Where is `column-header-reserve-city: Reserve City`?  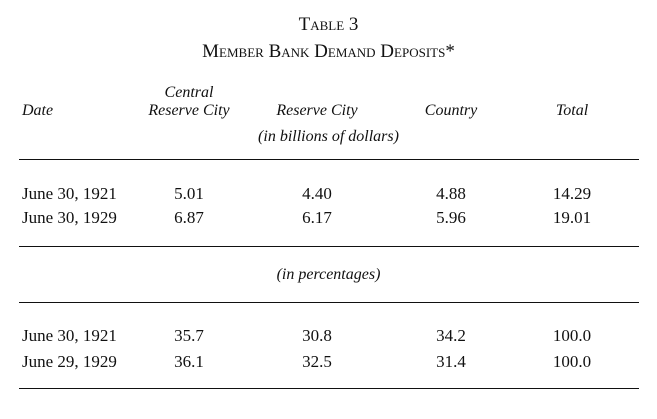
column-header-reserve-city: Reserve City is located at coordinates (317, 110).